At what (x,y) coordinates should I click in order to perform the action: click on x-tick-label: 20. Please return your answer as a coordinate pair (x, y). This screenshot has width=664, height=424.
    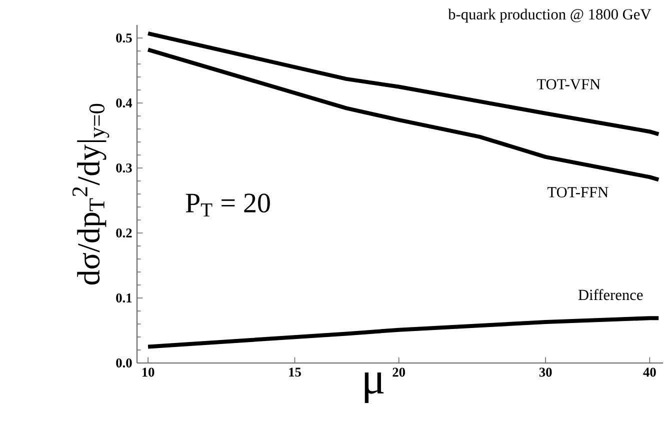
    Looking at the image, I should click on (399, 372).